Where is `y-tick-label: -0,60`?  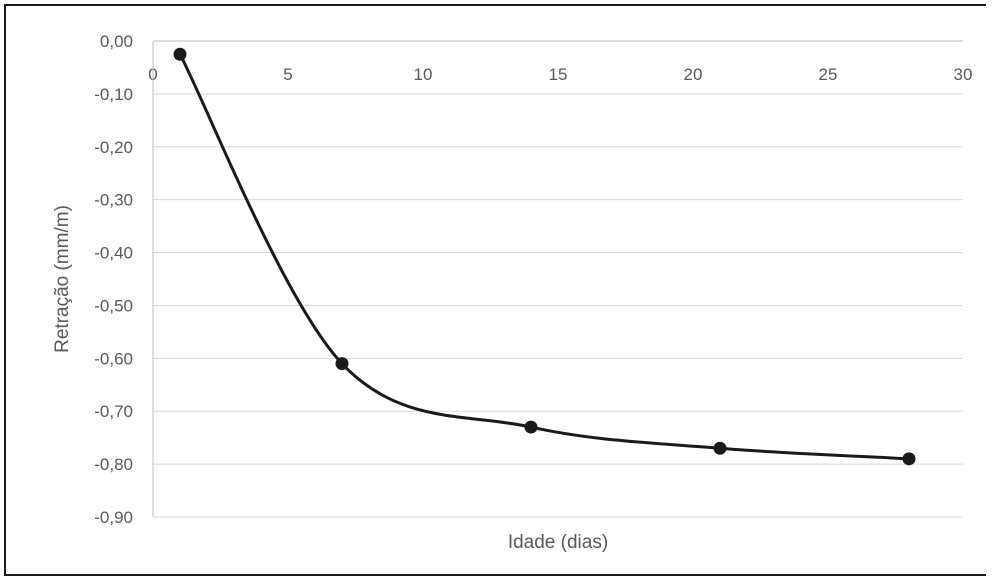 y-tick-label: -0,60 is located at coordinates (113, 358).